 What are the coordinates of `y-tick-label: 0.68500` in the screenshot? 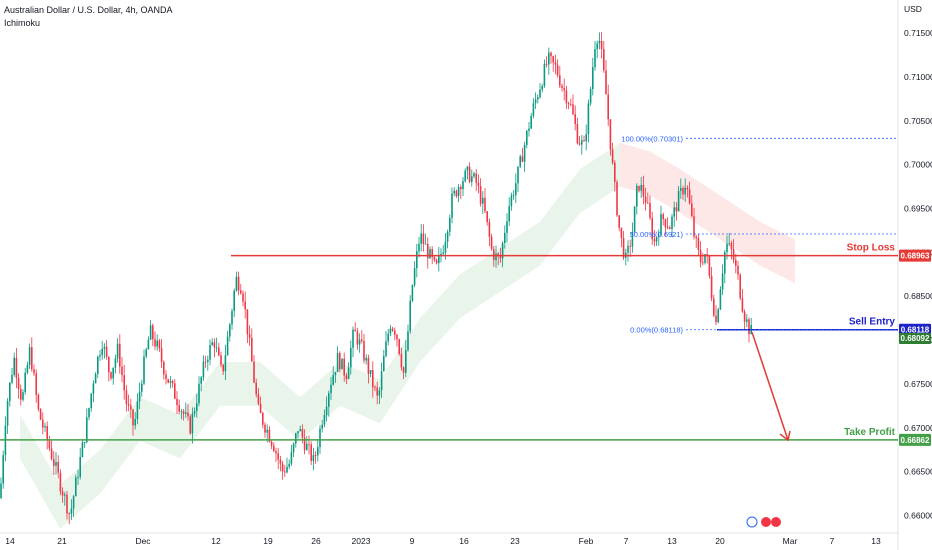 It's located at (918, 296).